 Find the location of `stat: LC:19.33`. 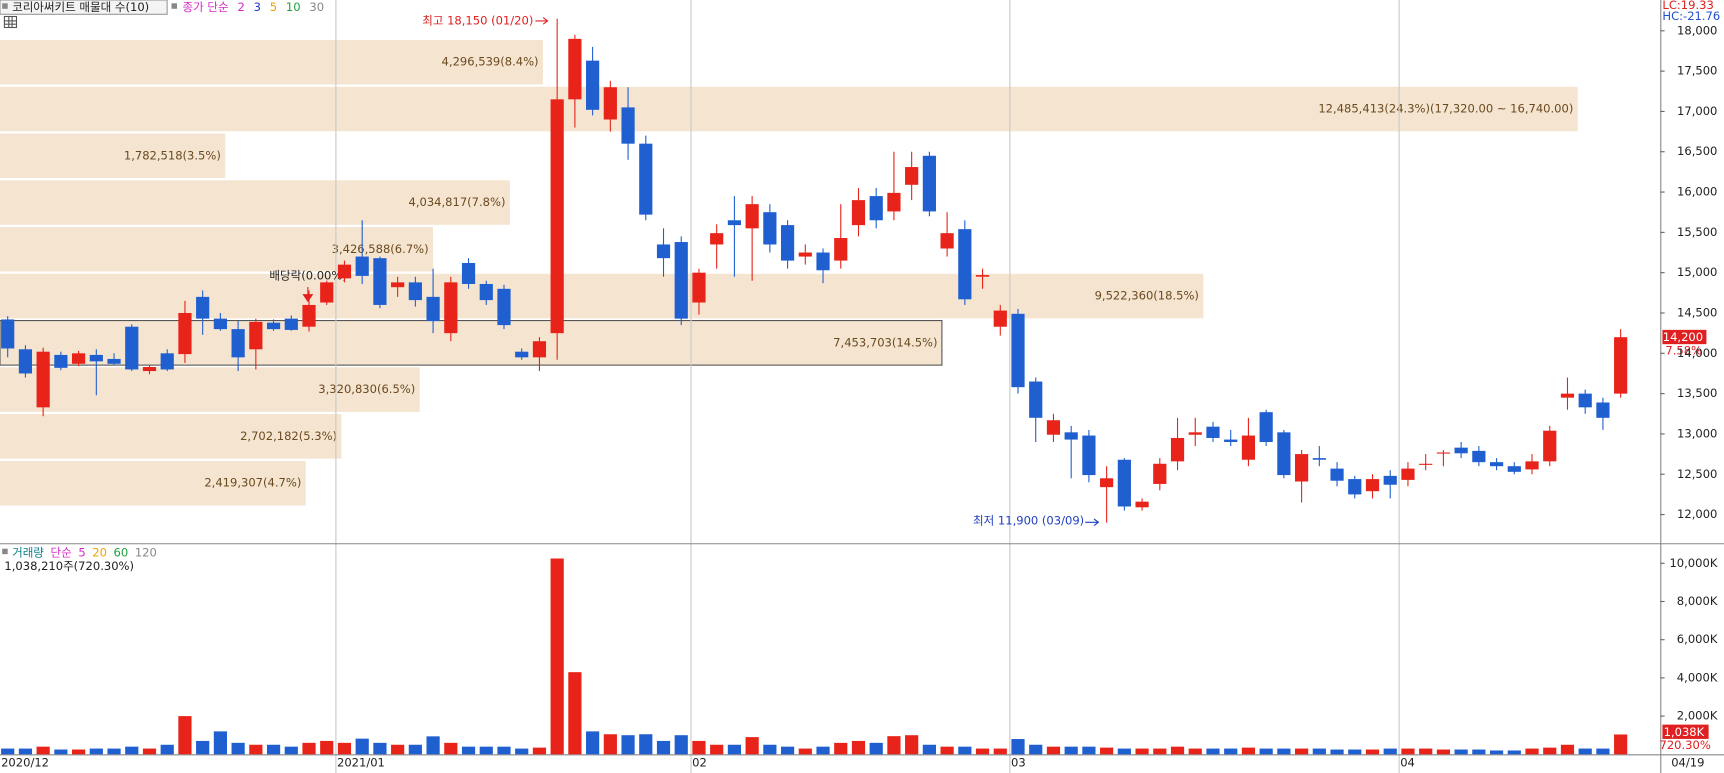

stat: LC:19.33 is located at coordinates (1687, 6).